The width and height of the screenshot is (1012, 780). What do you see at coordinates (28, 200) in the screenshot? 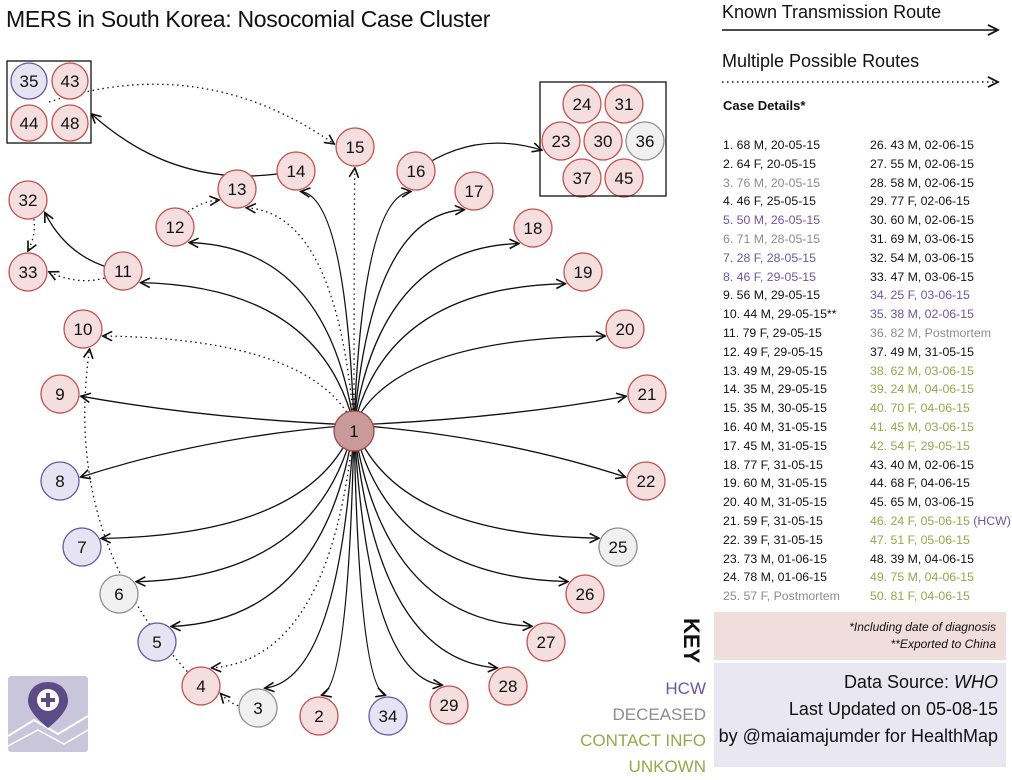
I see `case-node-label: 32` at bounding box center [28, 200].